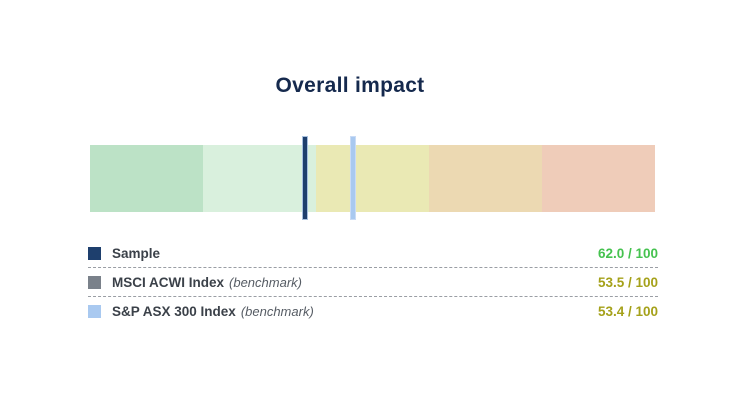 The image size is (746, 419). Describe the element at coordinates (353, 178) in the screenshot. I see `sp-asx-300-marker` at that location.